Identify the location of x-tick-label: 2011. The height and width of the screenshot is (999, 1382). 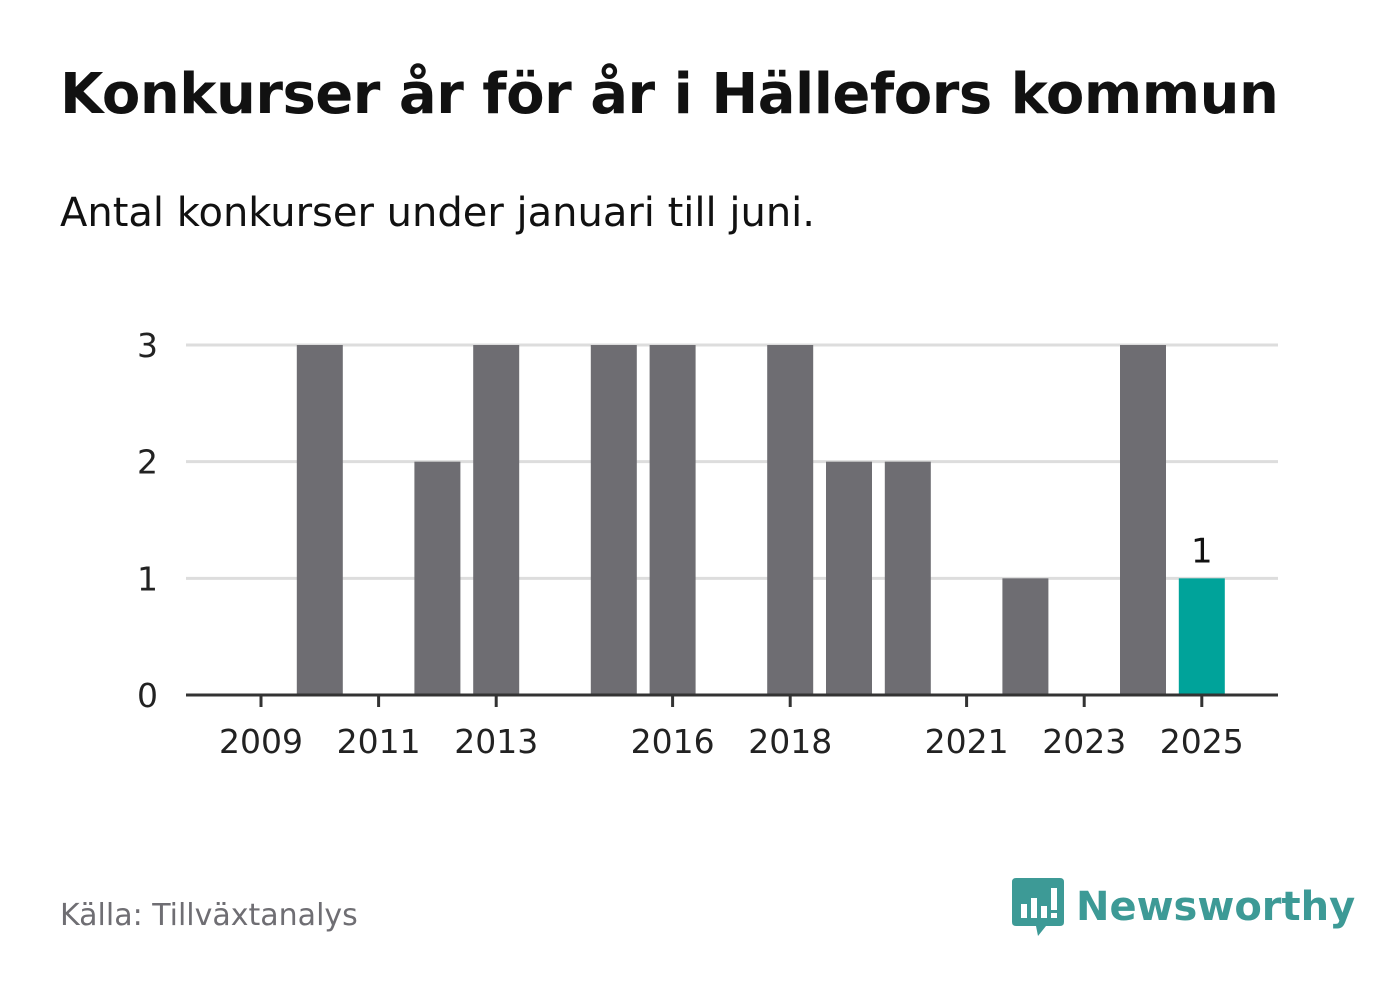
(379, 741).